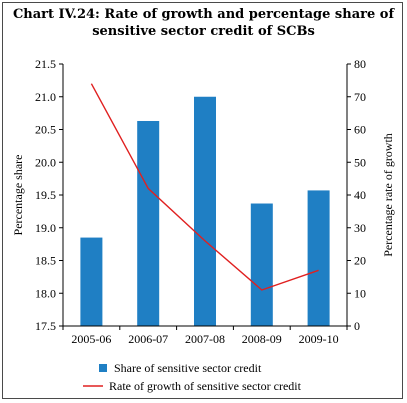  What do you see at coordinates (319, 339) in the screenshot?
I see `x-tick-label: 2009-10` at bounding box center [319, 339].